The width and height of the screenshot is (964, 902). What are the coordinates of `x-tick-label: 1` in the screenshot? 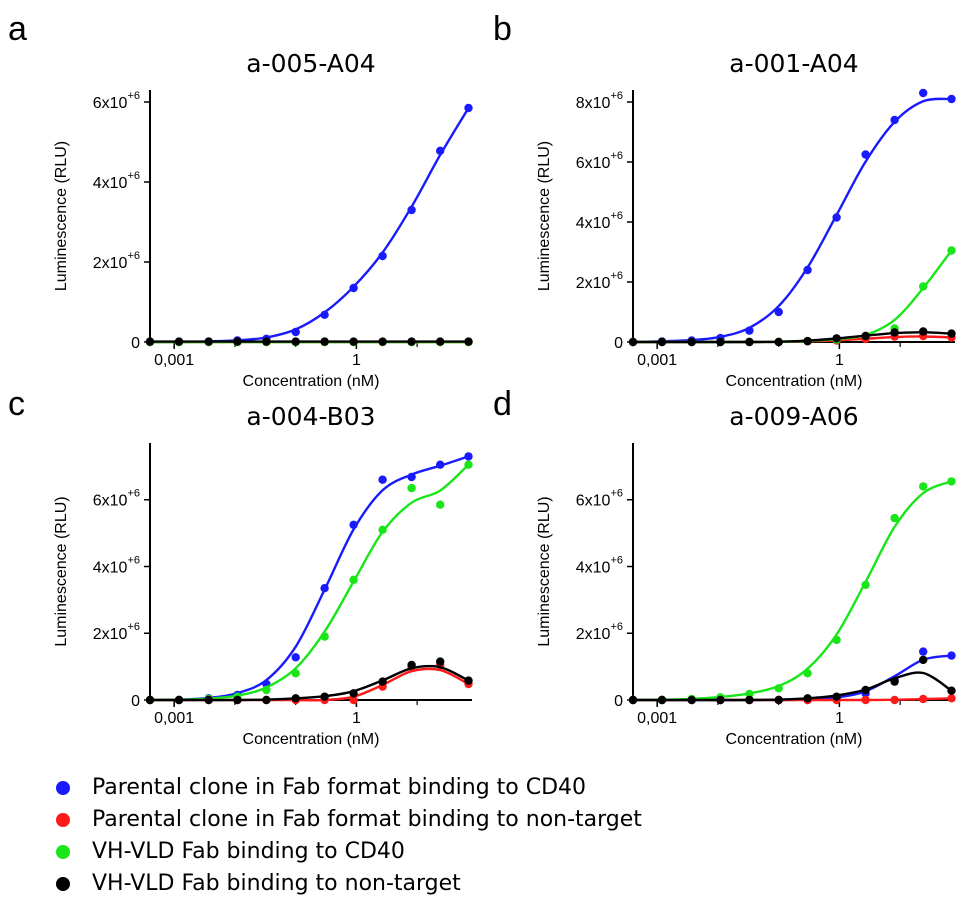 It's located at (356, 360).